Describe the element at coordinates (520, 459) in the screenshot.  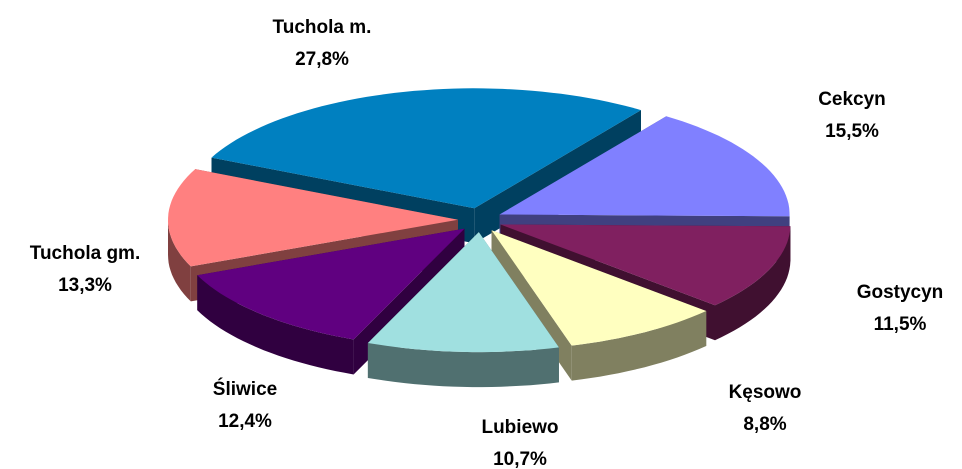
I see `value-label: 10,7%` at that location.